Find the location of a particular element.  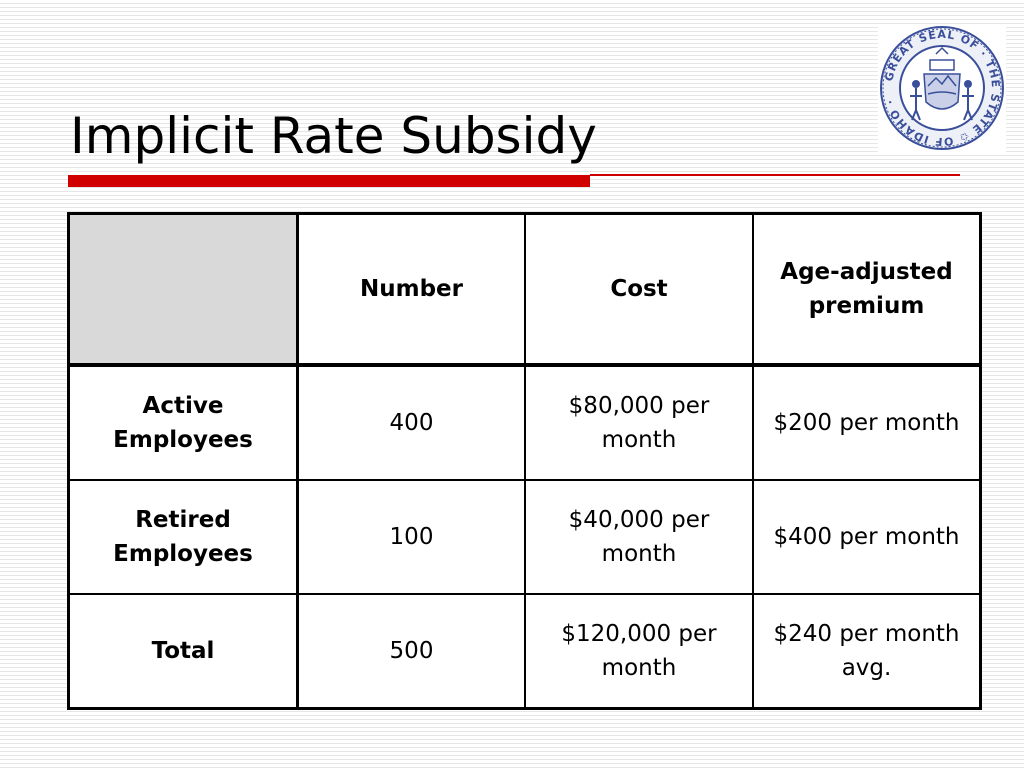

cell-premium: $400 per month is located at coordinates (867, 537).